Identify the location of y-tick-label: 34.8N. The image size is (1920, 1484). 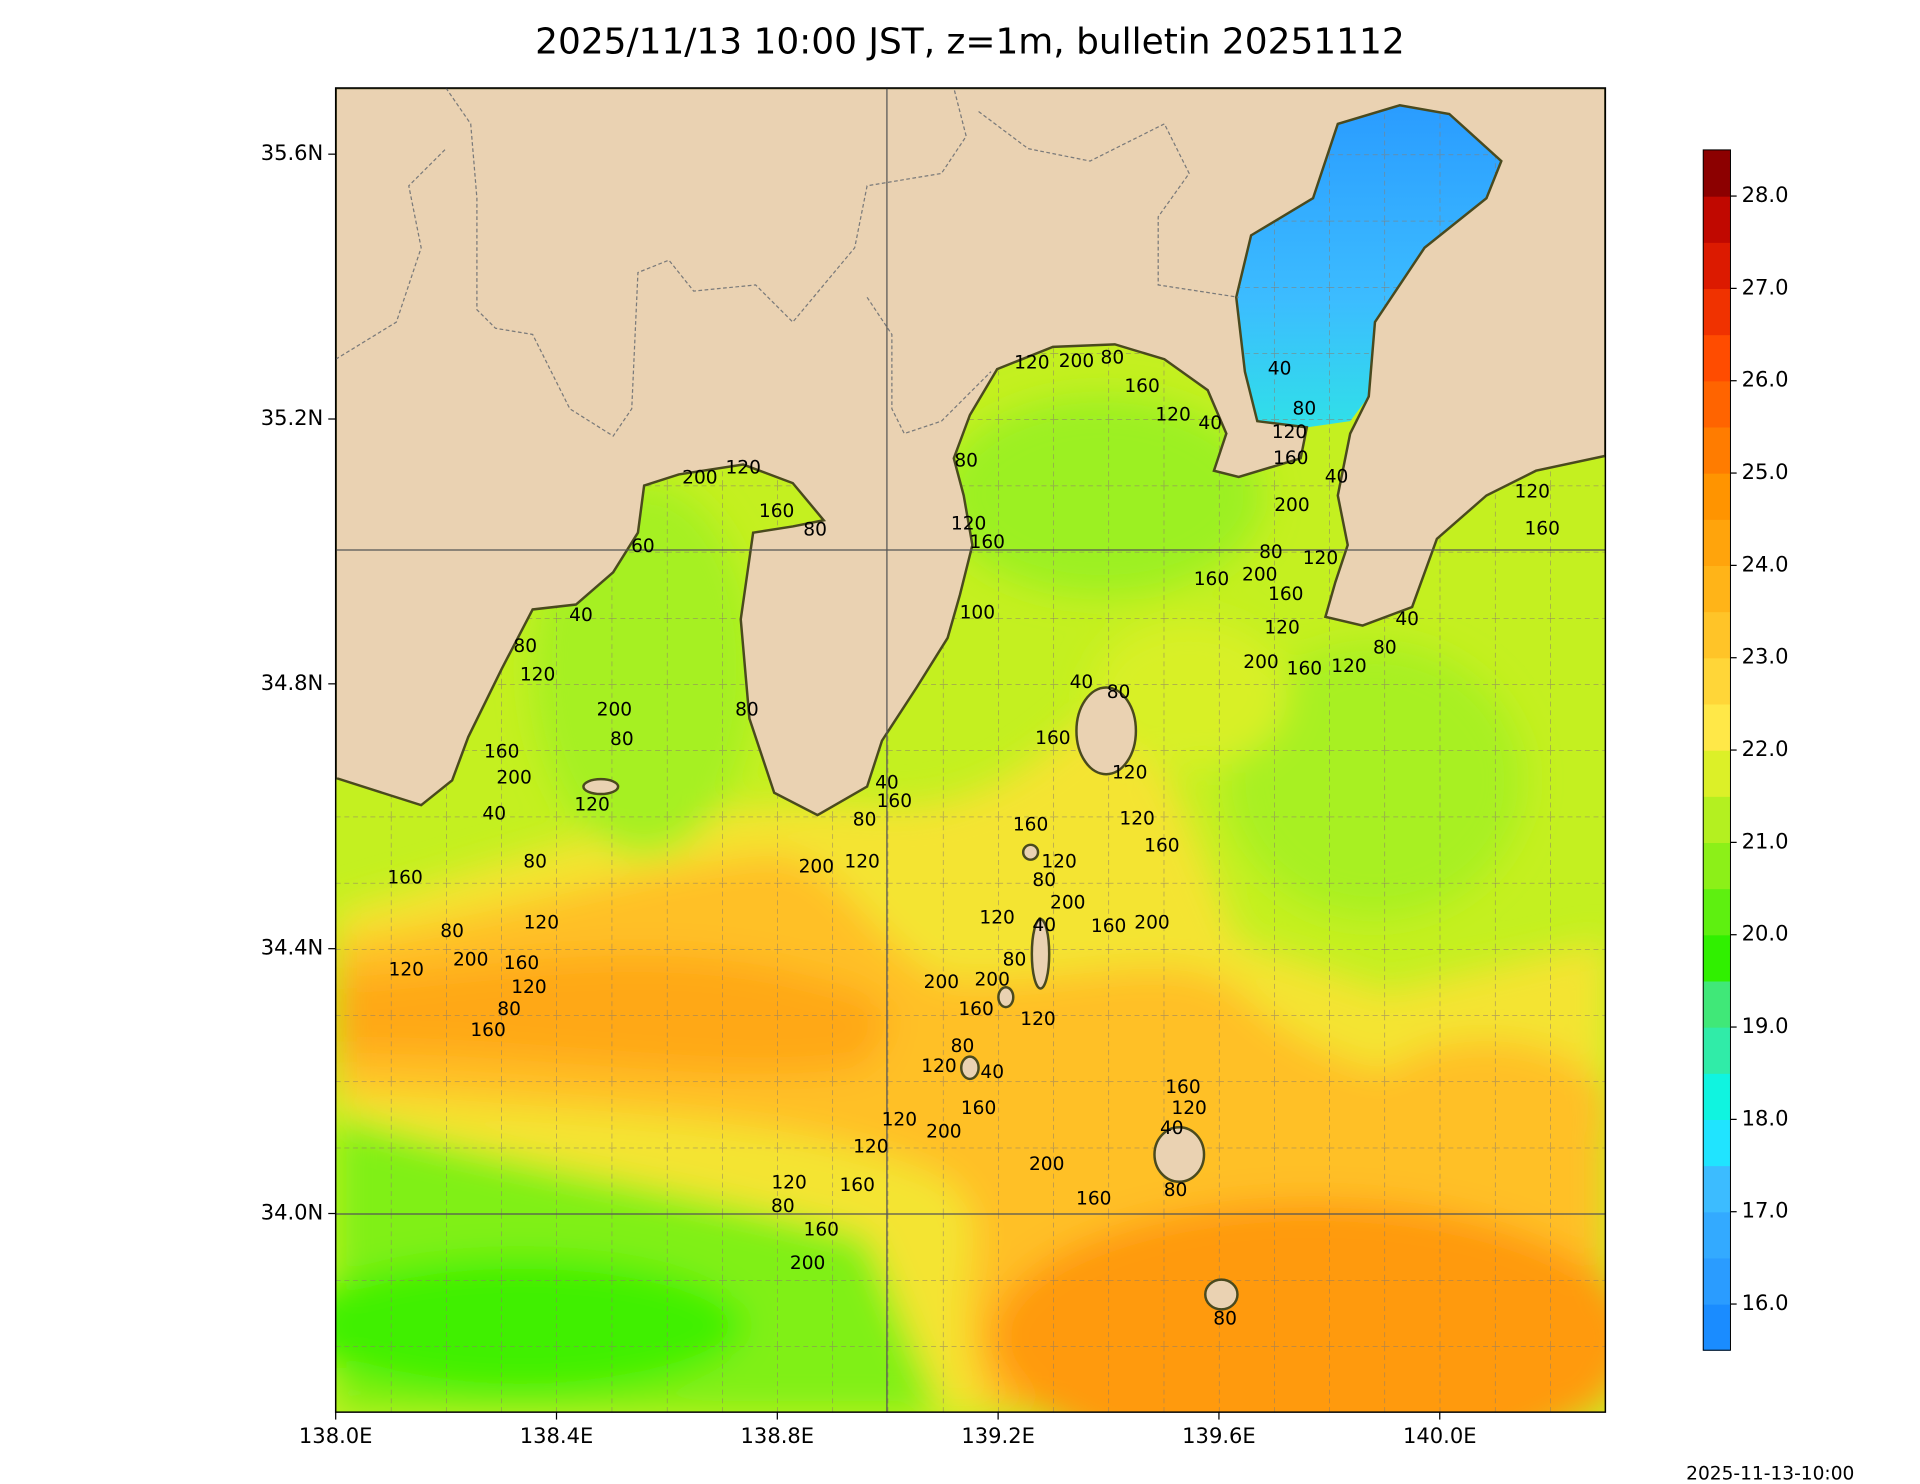
(292, 682).